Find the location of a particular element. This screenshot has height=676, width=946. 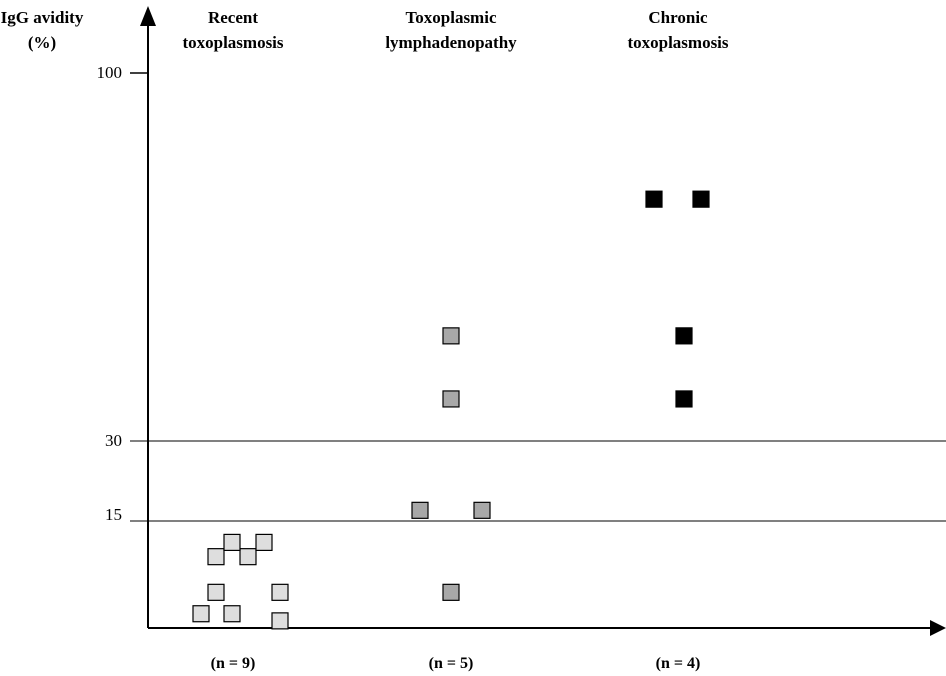

y-axis-label-line2: (%) is located at coordinates (42, 42).